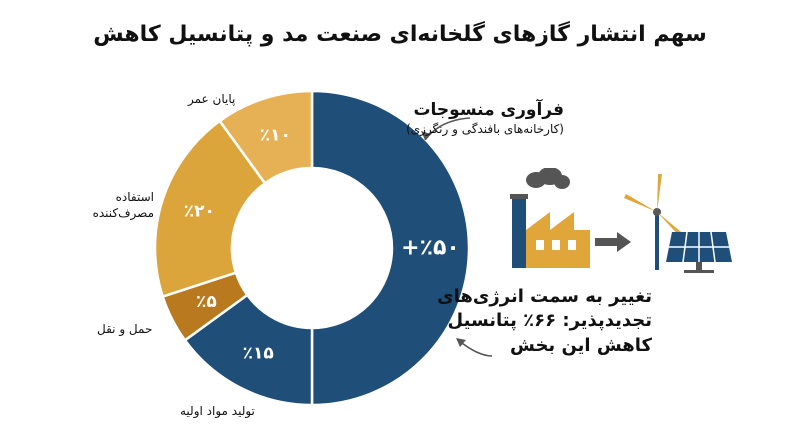 This screenshot has height=447, width=800. Describe the element at coordinates (461, 342) in the screenshot. I see `callout-arrowhead-bottom` at that location.